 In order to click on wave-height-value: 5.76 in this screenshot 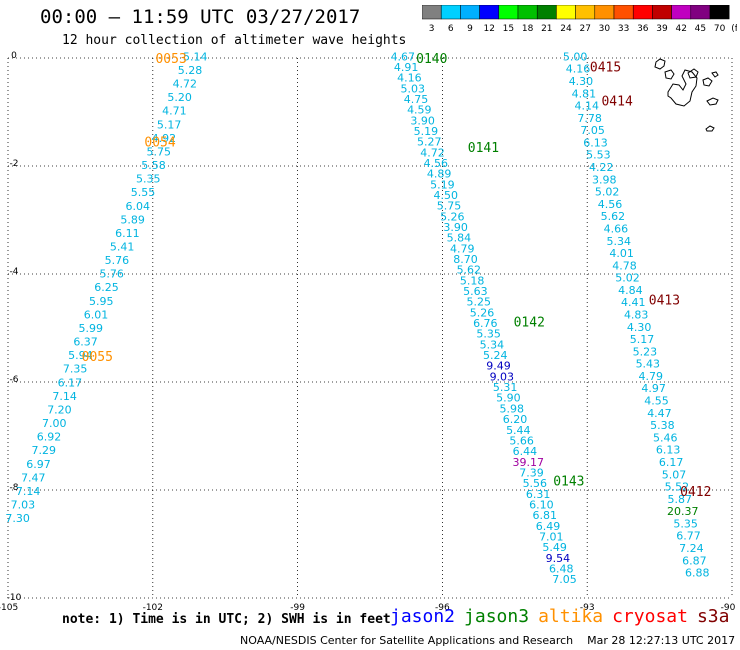, I will do `click(111, 274)`.